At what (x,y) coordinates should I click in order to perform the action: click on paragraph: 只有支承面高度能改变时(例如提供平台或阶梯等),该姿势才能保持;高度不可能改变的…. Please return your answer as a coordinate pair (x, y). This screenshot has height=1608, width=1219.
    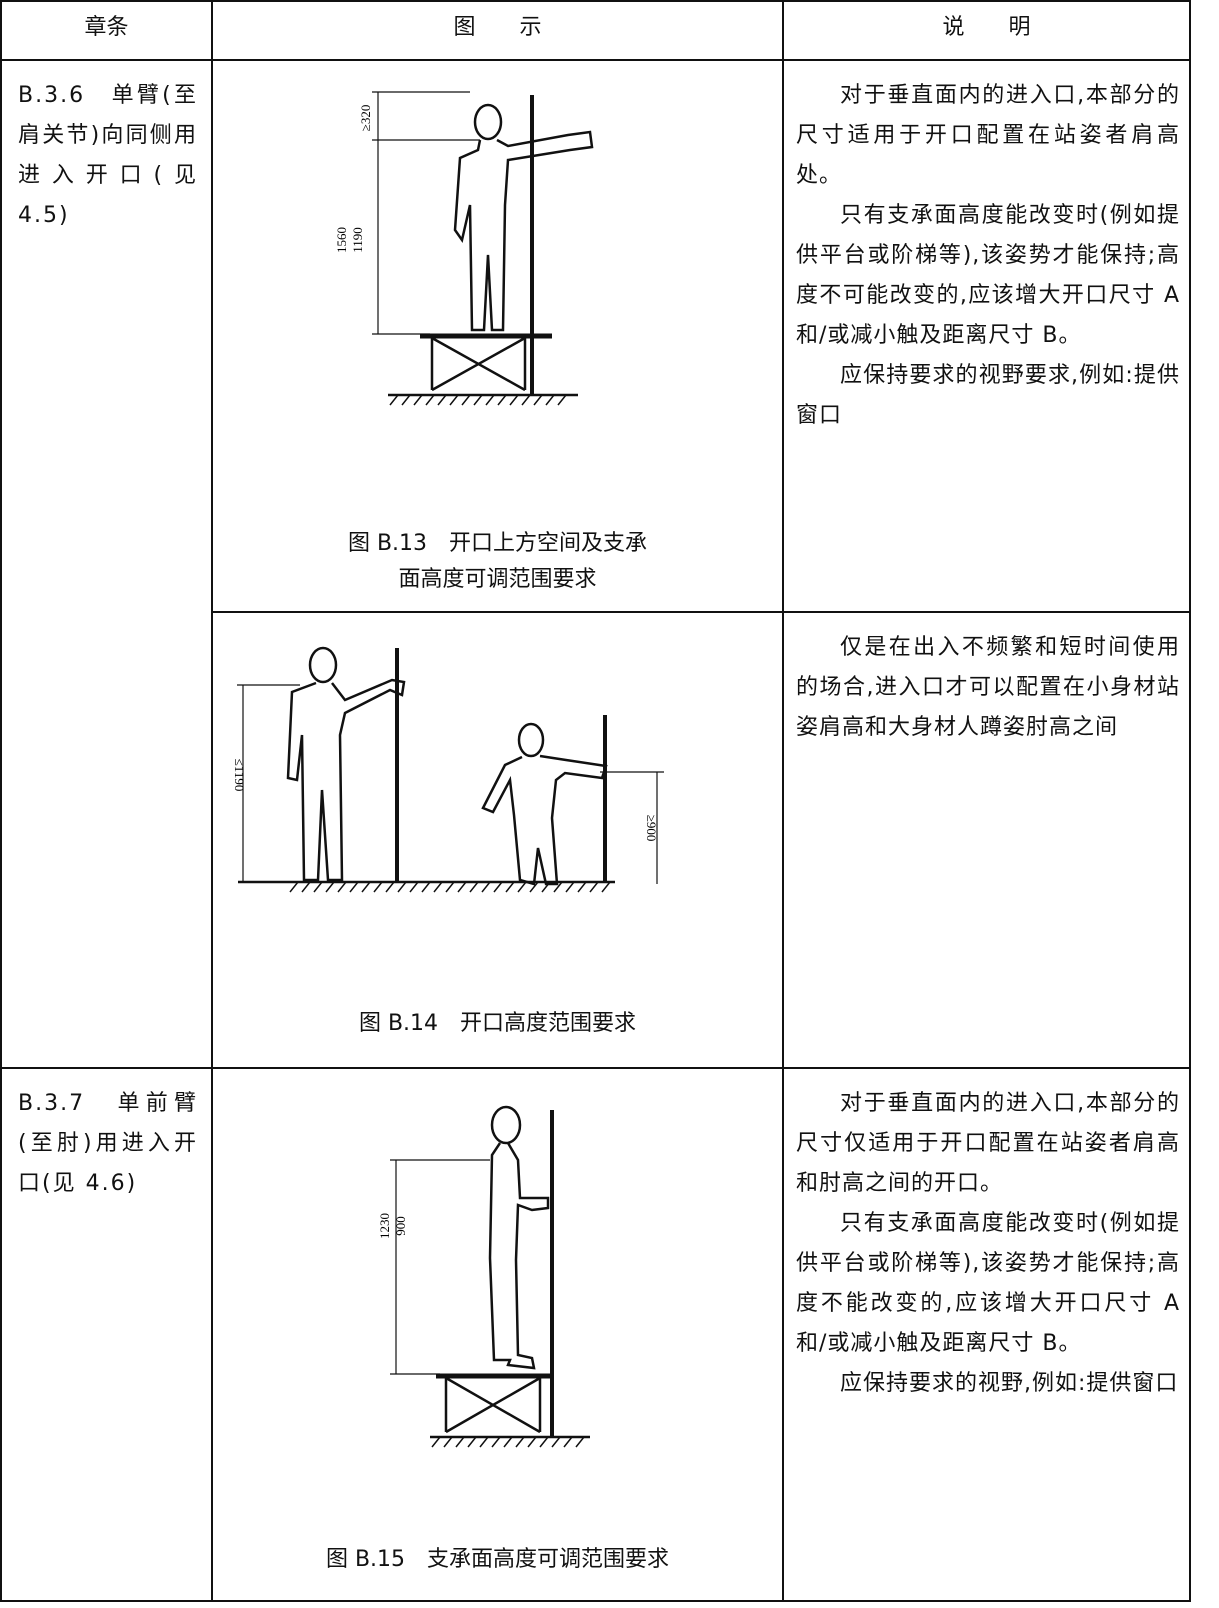
    Looking at the image, I should click on (988, 275).